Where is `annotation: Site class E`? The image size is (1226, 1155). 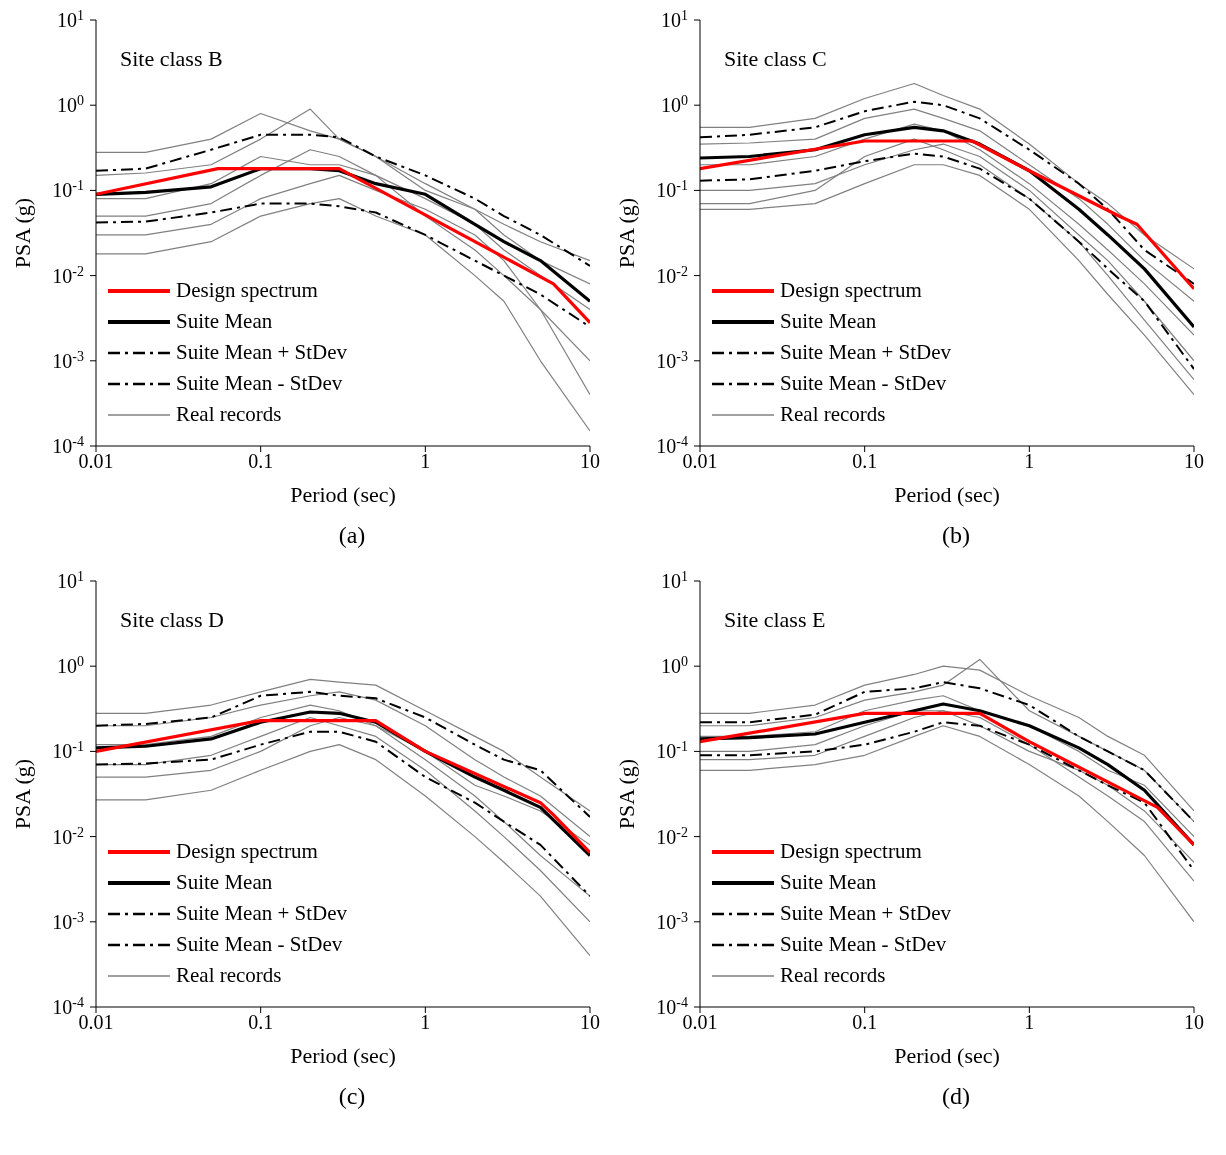
annotation: Site class E is located at coordinates (775, 620).